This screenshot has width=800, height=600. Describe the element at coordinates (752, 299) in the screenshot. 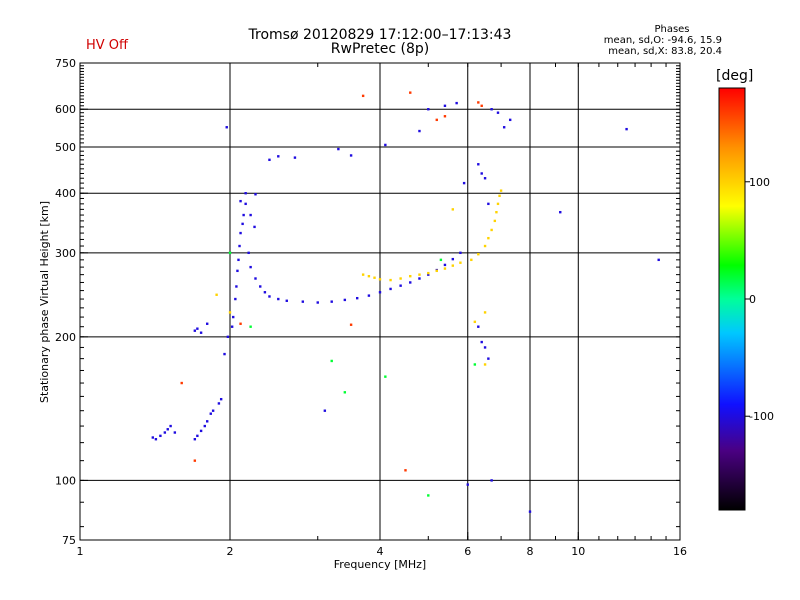

I see `colorbar-tick-label: 0` at that location.